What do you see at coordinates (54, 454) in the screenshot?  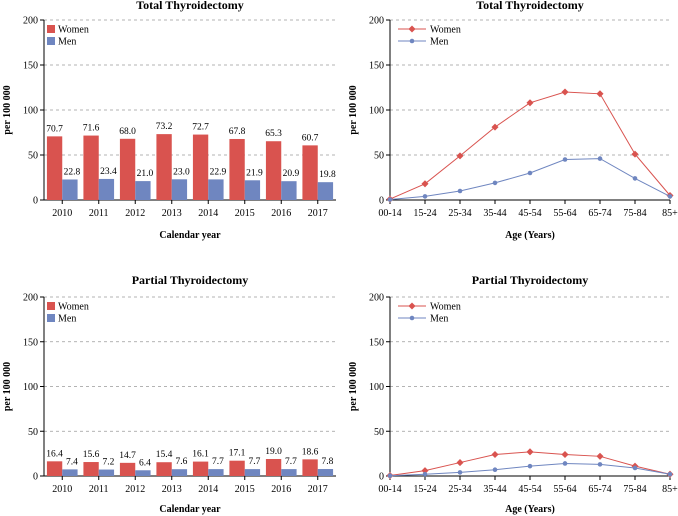 I see `data-label: 16.4` at bounding box center [54, 454].